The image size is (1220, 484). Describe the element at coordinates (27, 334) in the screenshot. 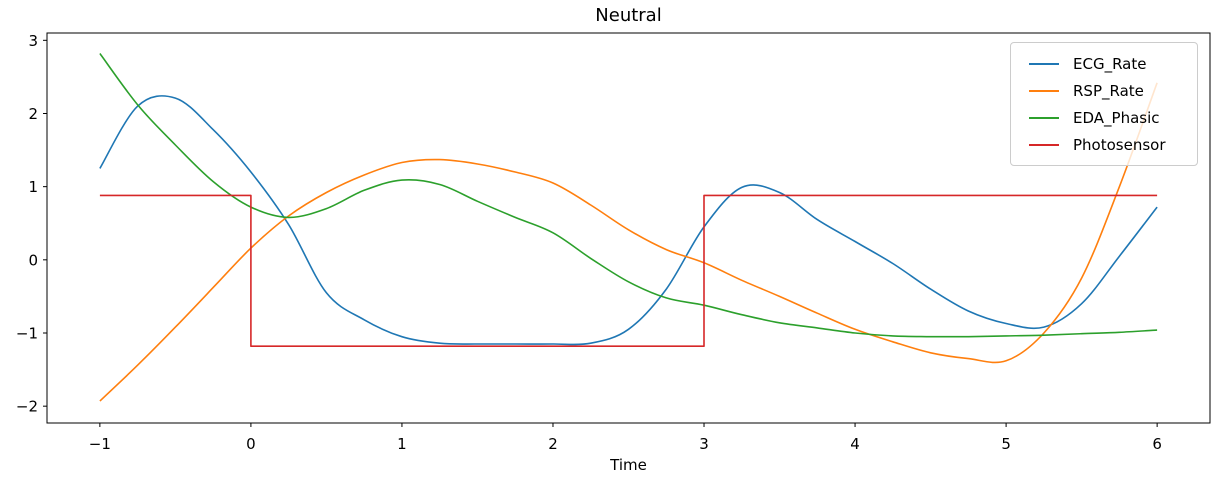

I see `y-tick-label: −1` at that location.